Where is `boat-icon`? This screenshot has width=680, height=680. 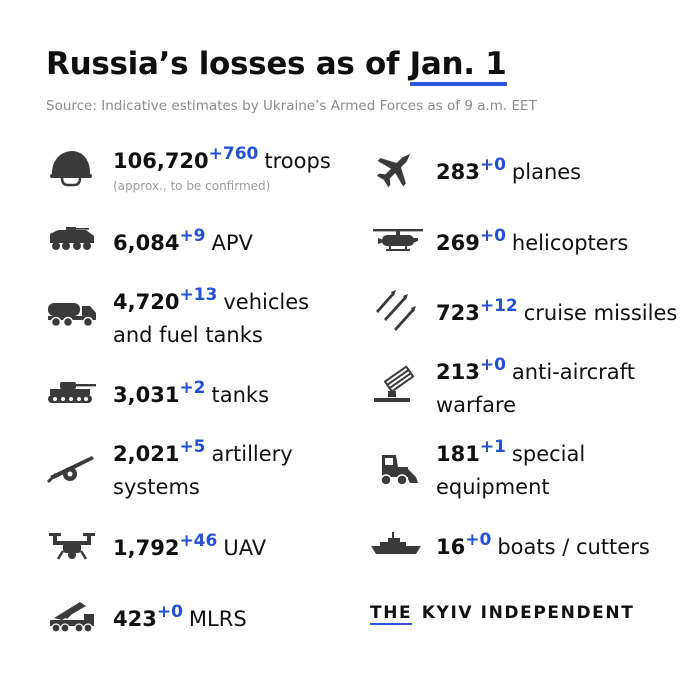 boat-icon is located at coordinates (396, 543).